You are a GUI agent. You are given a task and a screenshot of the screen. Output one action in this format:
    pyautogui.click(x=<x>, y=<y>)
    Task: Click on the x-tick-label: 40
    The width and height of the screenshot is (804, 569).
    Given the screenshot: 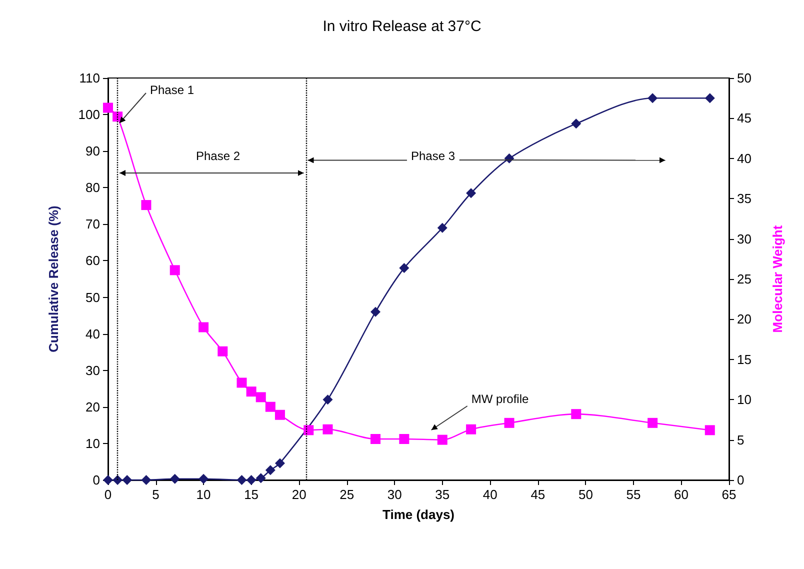 What is the action you would take?
    pyautogui.click(x=490, y=494)
    